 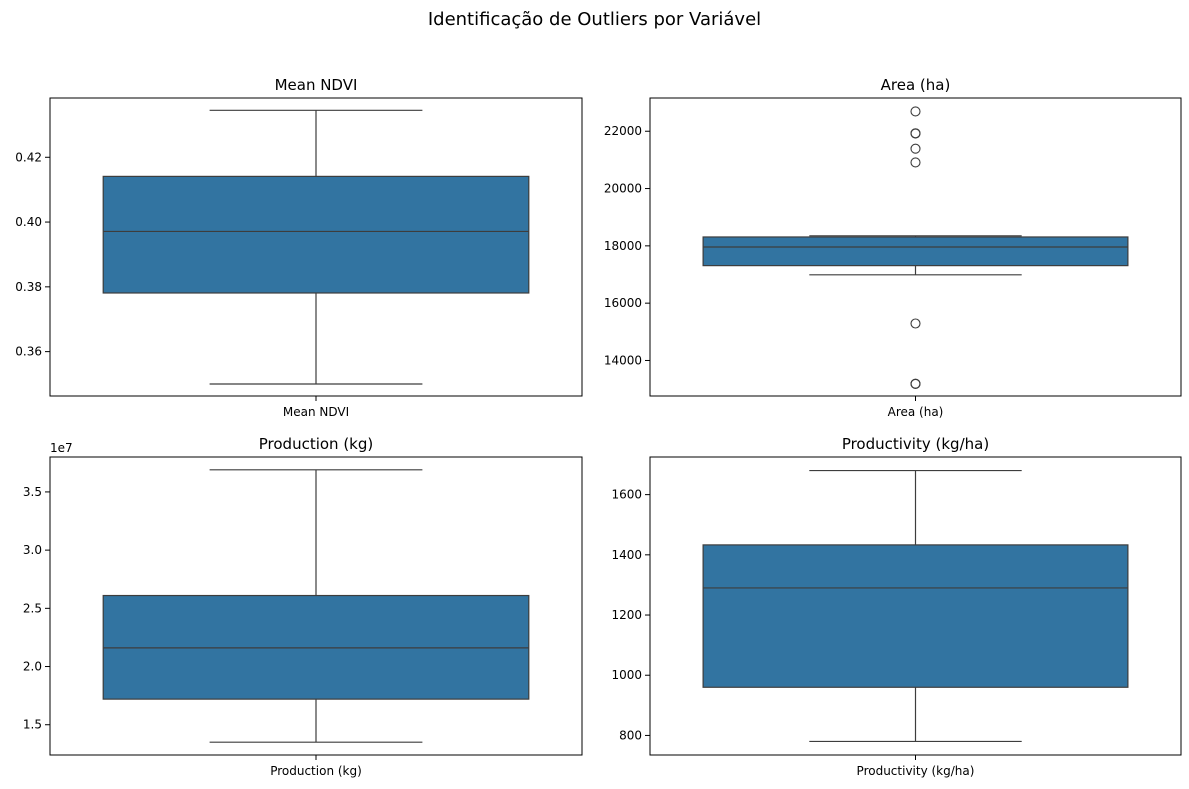 What do you see at coordinates (594, 19) in the screenshot?
I see `figure-title: Identificação de Outliers por Variável` at bounding box center [594, 19].